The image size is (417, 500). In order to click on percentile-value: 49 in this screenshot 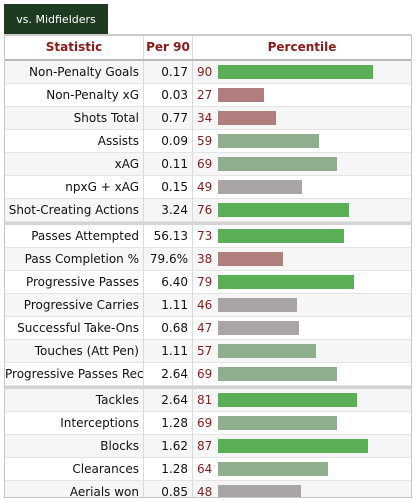, I will do `click(205, 187)`.